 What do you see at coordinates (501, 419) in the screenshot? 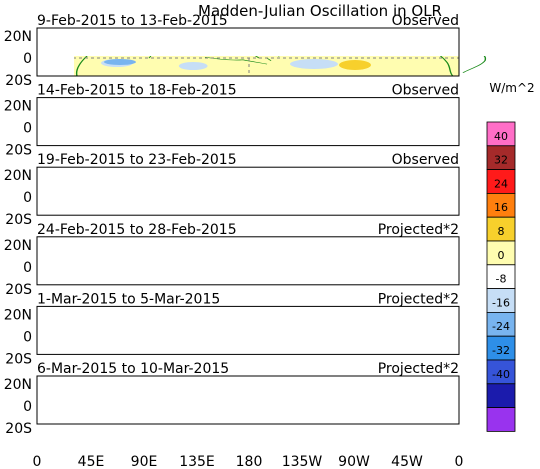
I see `colorbar-box` at bounding box center [501, 419].